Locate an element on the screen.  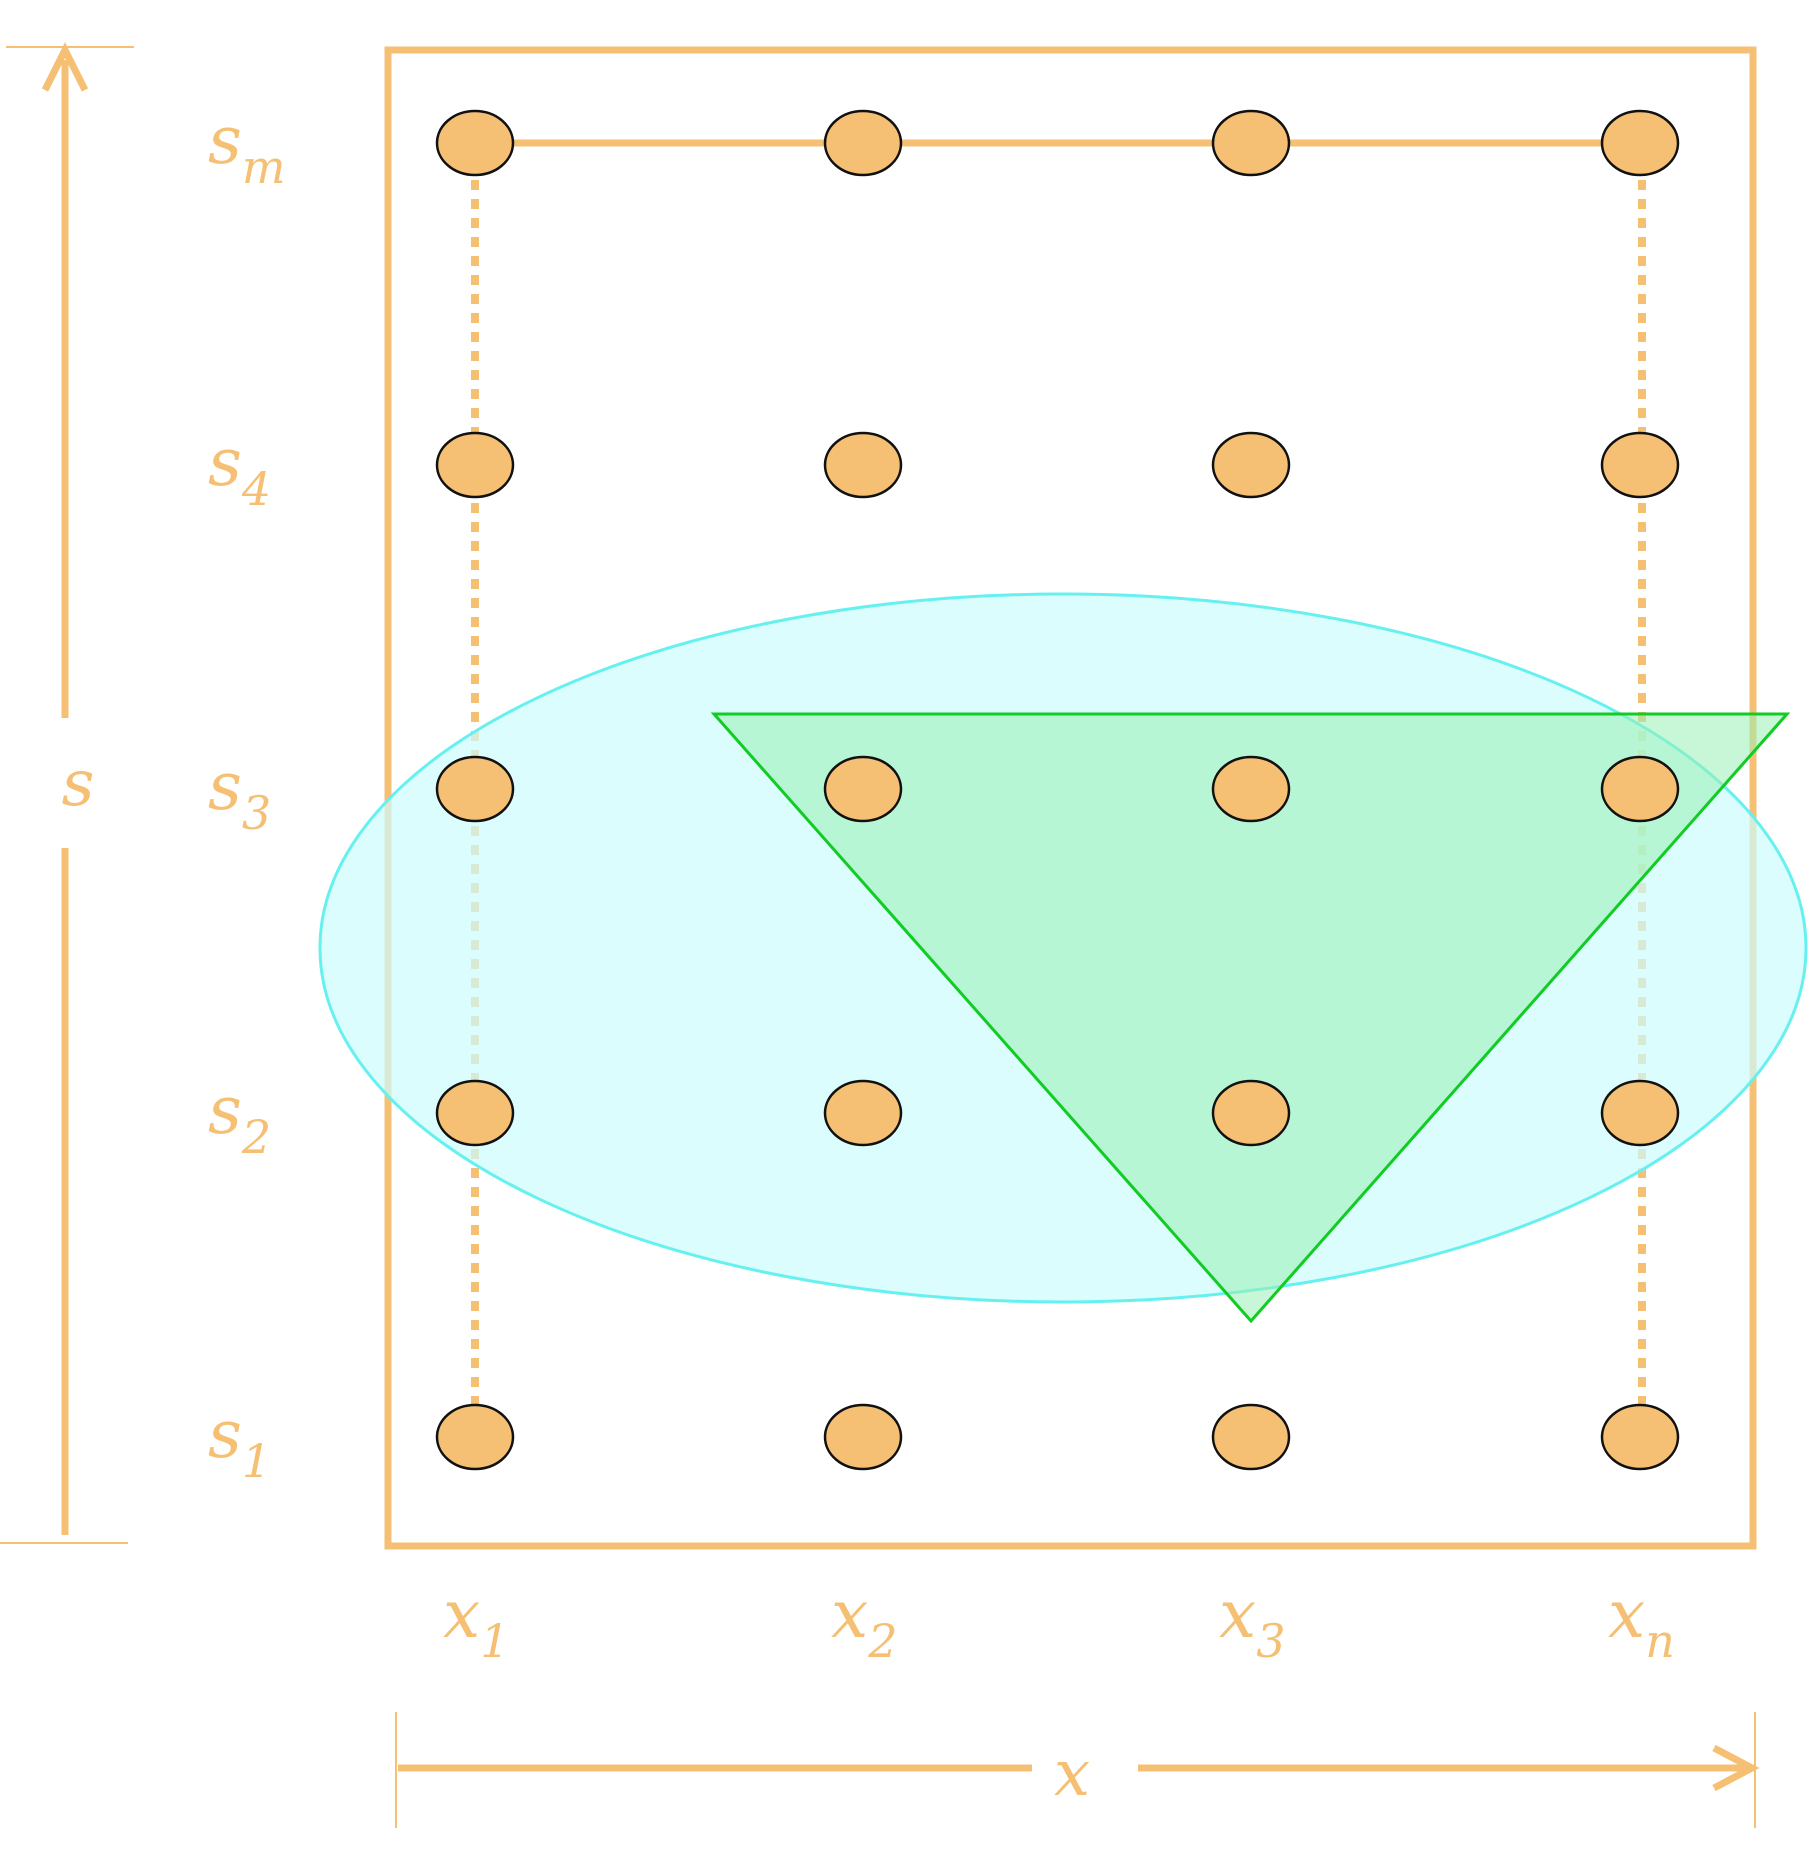
s-axis-label: s is located at coordinates (78, 784).